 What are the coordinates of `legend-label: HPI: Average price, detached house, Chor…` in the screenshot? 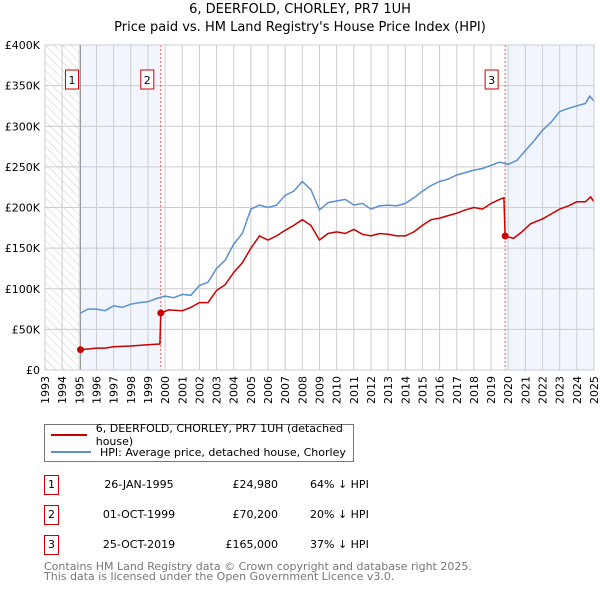 It's located at (223, 452).